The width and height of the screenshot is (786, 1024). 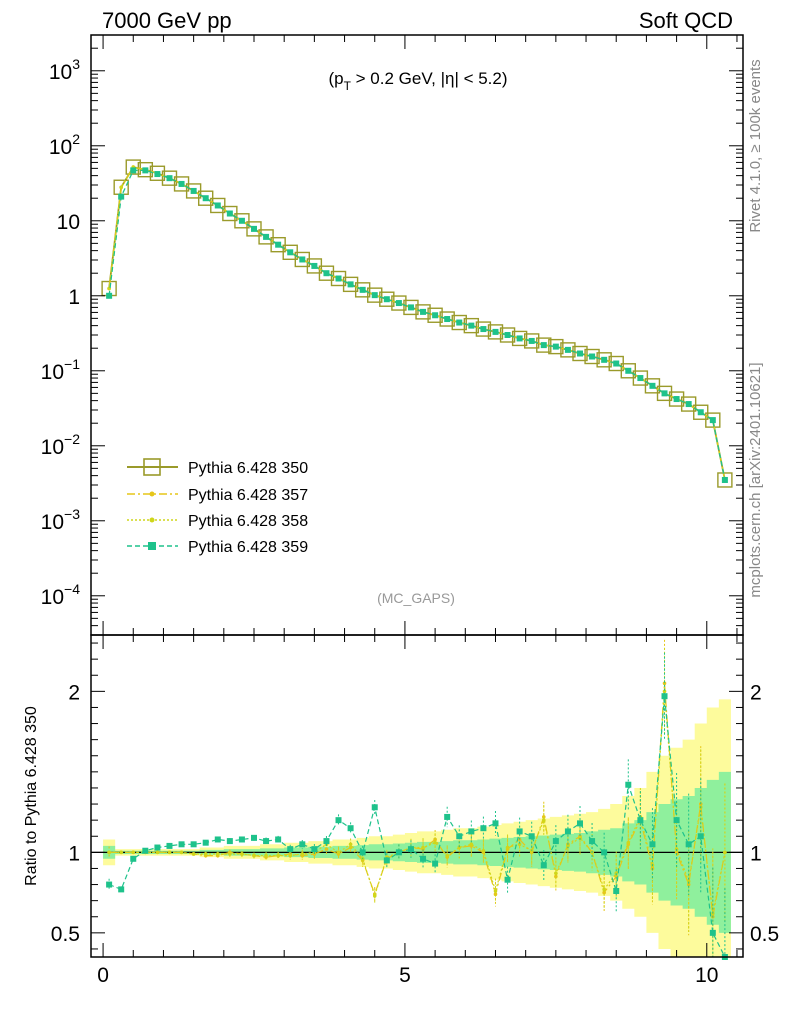 What do you see at coordinates (217, 521) in the screenshot?
I see `legend-entry-358: Pythia 6.428 358` at bounding box center [217, 521].